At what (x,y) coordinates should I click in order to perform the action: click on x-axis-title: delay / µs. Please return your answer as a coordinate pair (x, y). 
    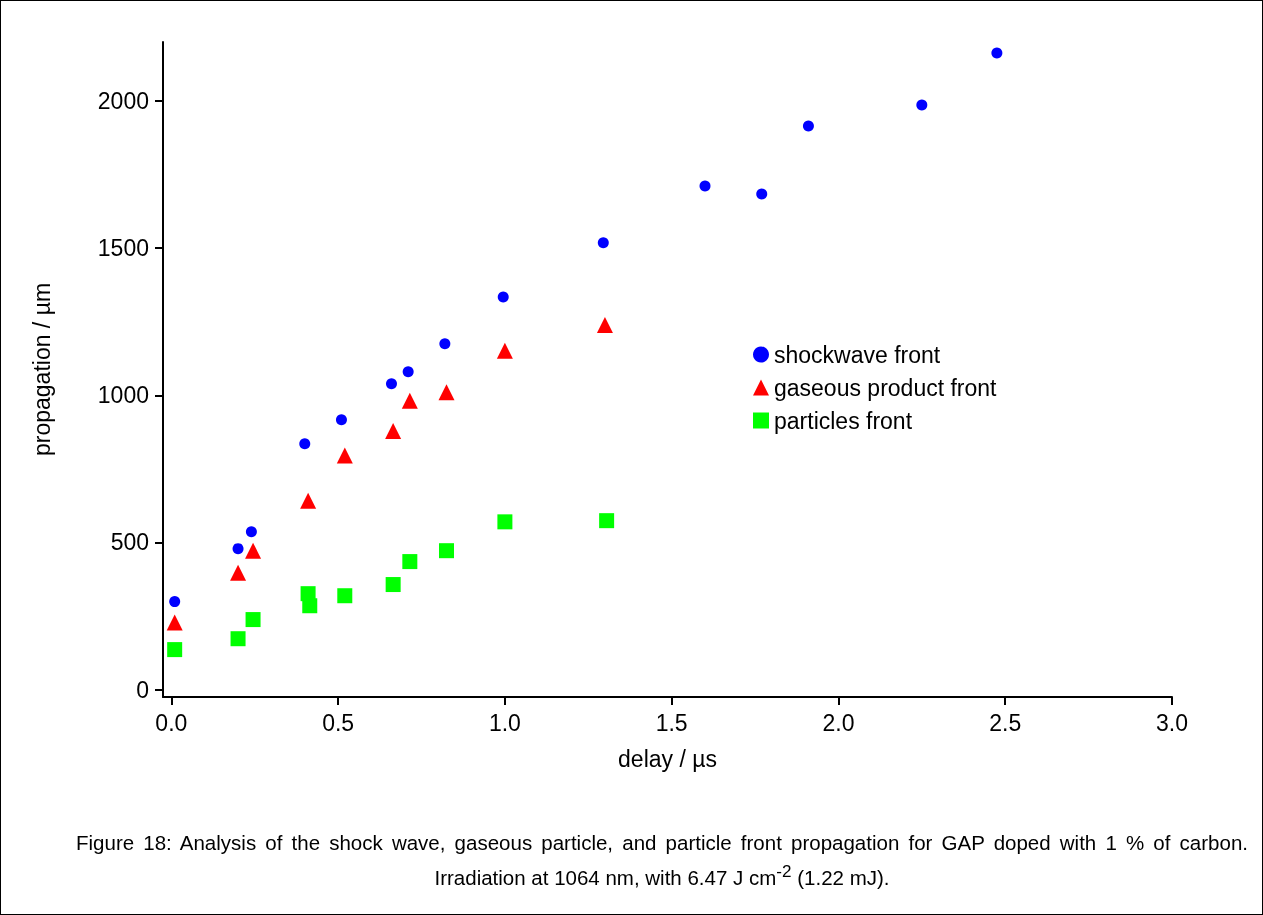
    Looking at the image, I should click on (667, 758).